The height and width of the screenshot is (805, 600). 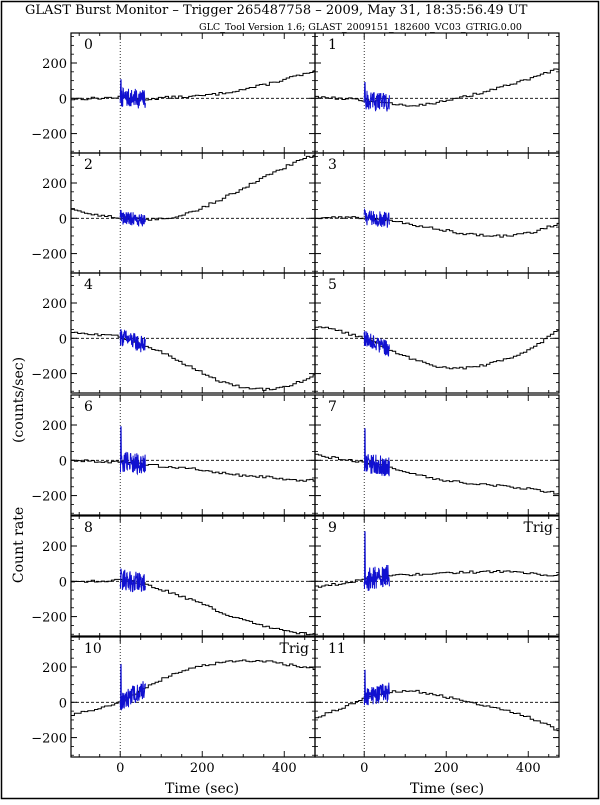 I want to click on panel-10: −200 0 200 0 200 400 10 Trig, so click(x=173, y=706).